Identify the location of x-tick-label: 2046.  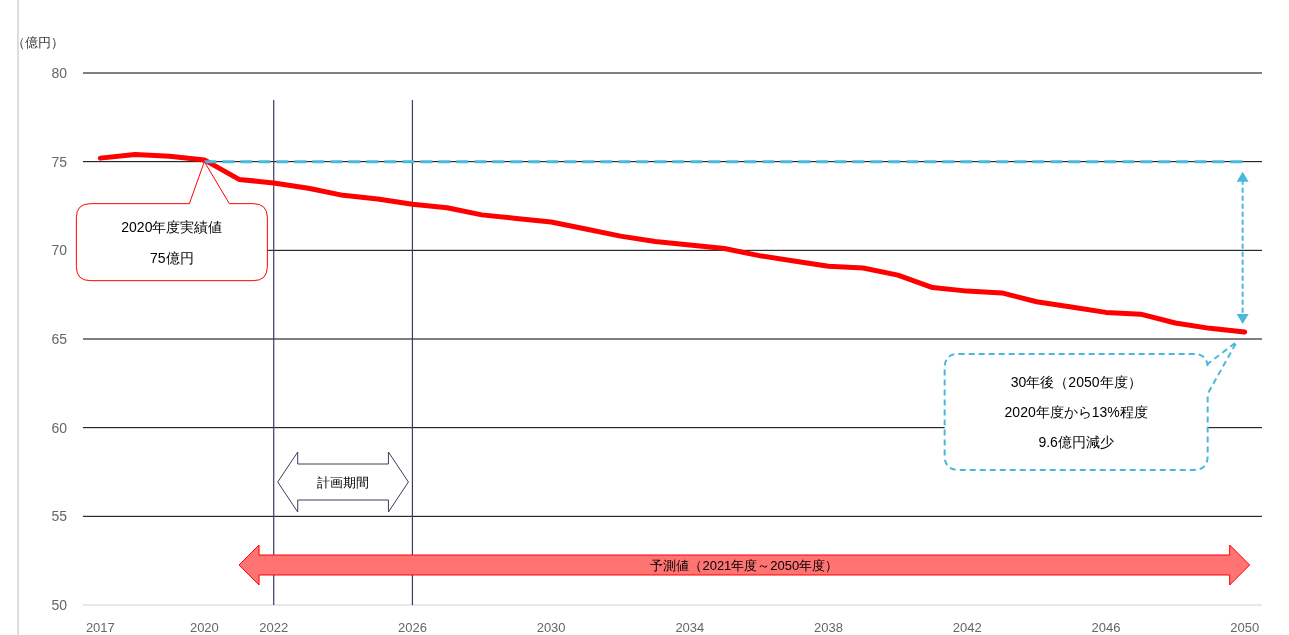
(1106, 627).